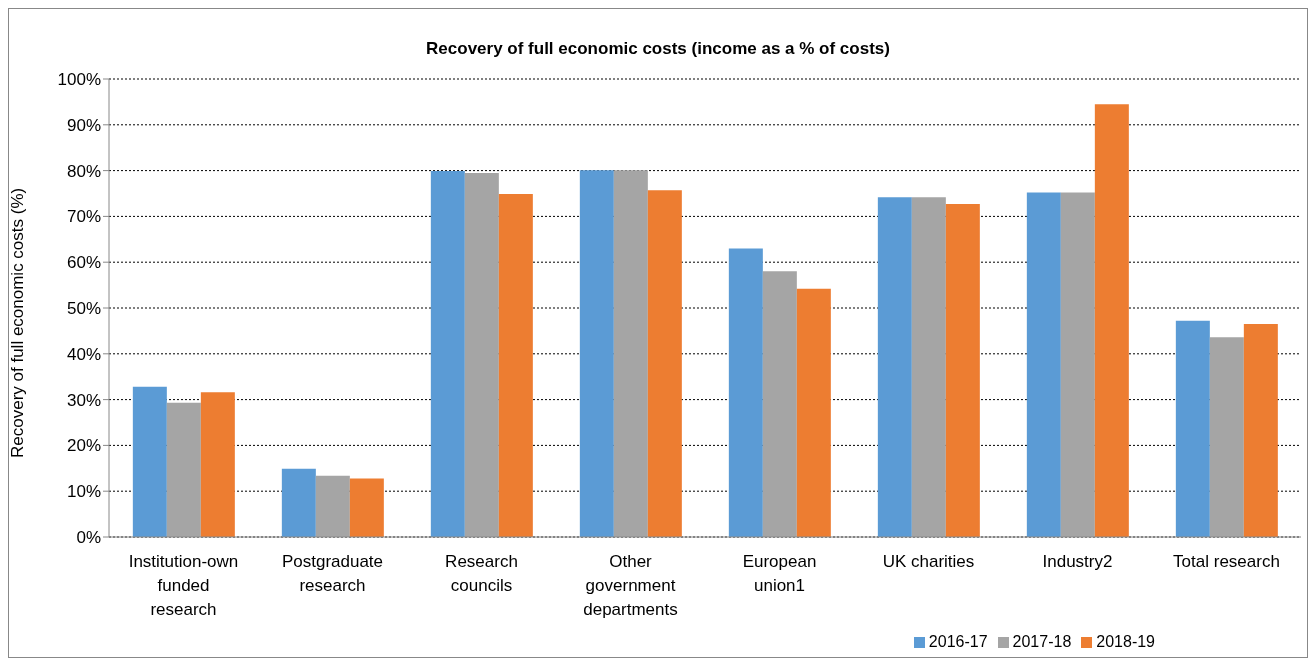 This screenshot has height=658, width=1310. I want to click on y-tick-label: 30%, so click(83, 400).